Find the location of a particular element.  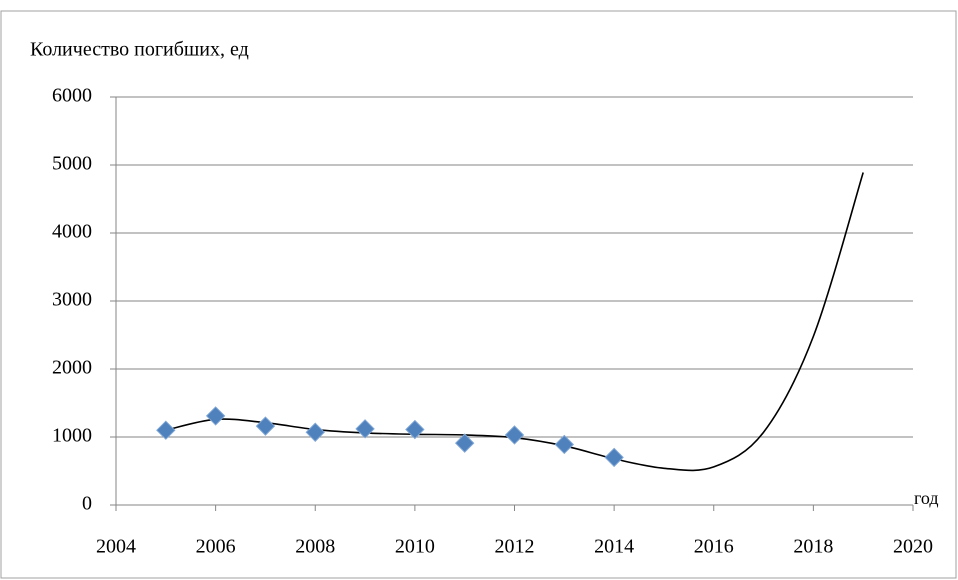

y-axis-title: Количество погибших, ед is located at coordinates (139, 50).